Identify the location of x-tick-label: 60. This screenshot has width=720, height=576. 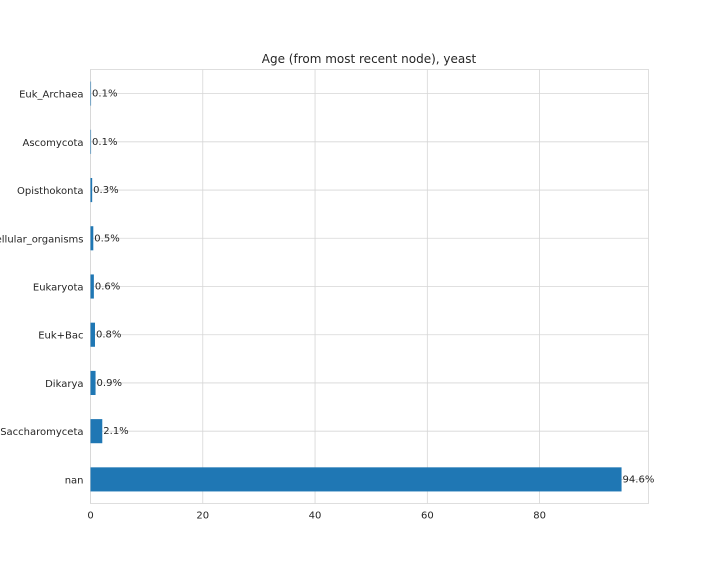
(427, 516).